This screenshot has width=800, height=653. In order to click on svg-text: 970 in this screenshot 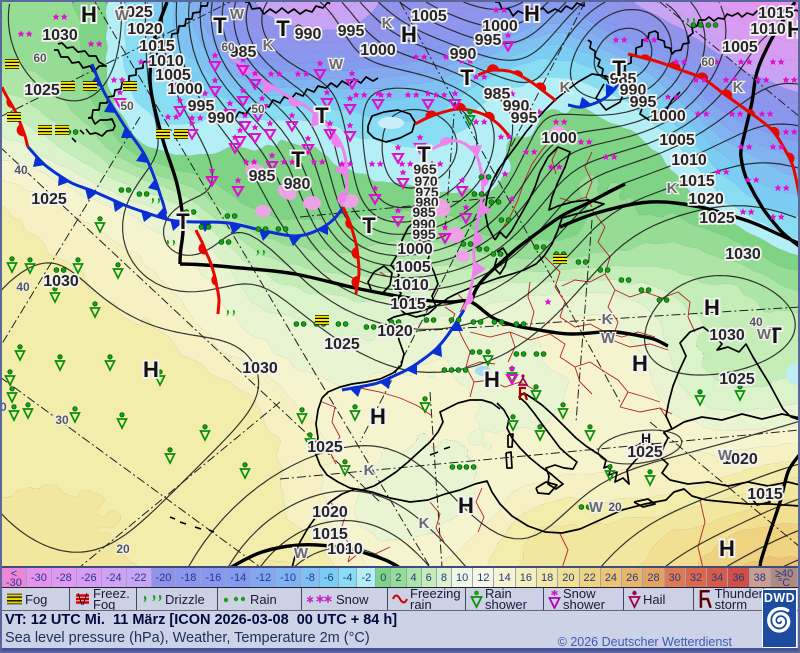, I will do `click(426, 181)`.